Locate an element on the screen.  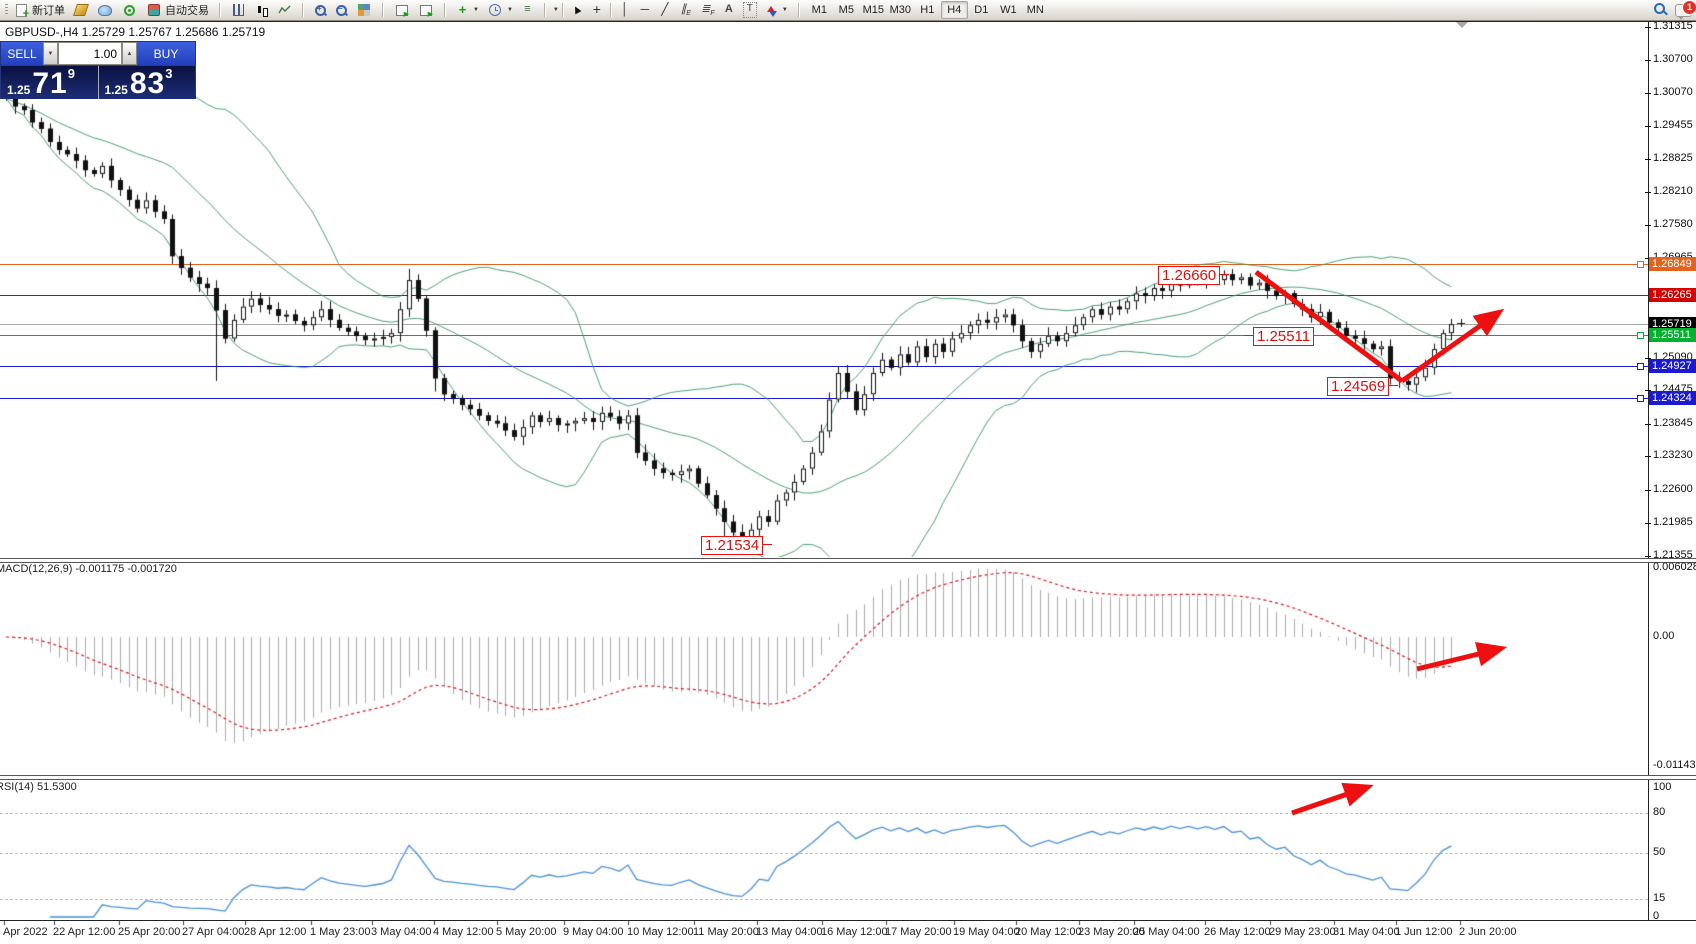
volume-input is located at coordinates (90, 53).